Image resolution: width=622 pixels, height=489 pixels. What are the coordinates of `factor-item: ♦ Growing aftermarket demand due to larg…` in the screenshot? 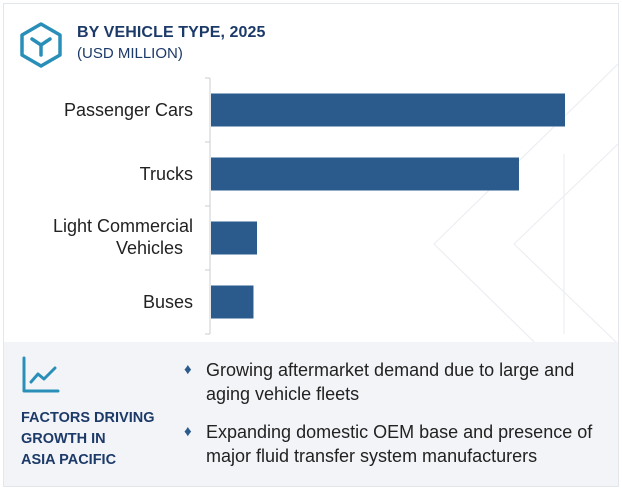 It's located at (394, 382).